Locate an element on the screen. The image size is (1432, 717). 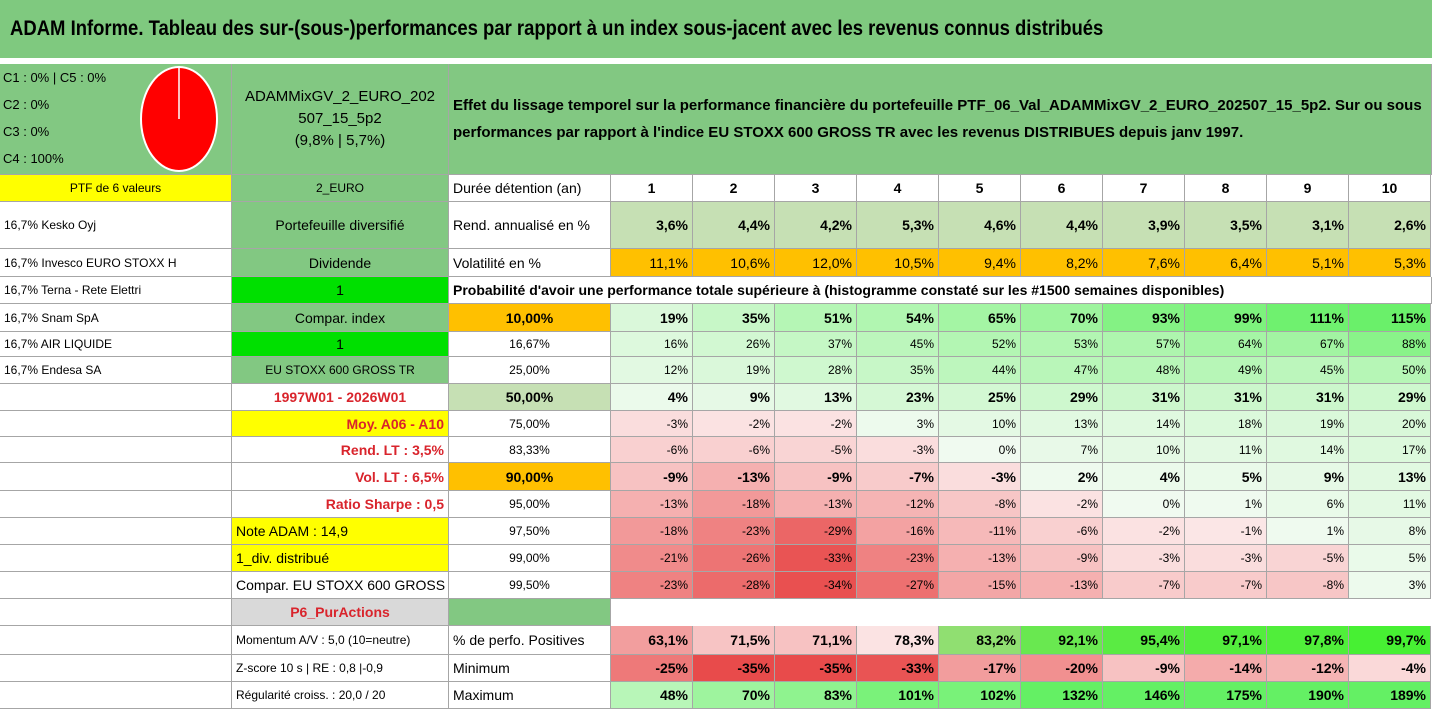
minimum-value: -4% is located at coordinates (1390, 668).